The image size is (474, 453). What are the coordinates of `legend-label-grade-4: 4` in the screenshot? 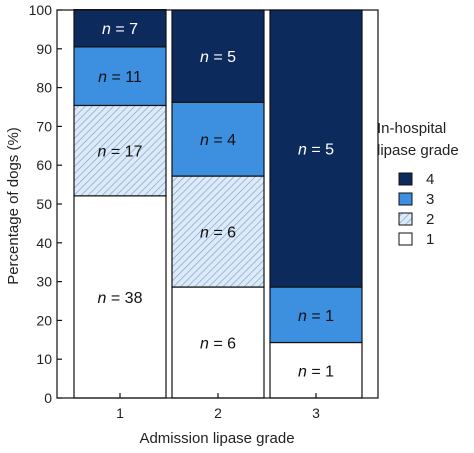 It's located at (430, 179).